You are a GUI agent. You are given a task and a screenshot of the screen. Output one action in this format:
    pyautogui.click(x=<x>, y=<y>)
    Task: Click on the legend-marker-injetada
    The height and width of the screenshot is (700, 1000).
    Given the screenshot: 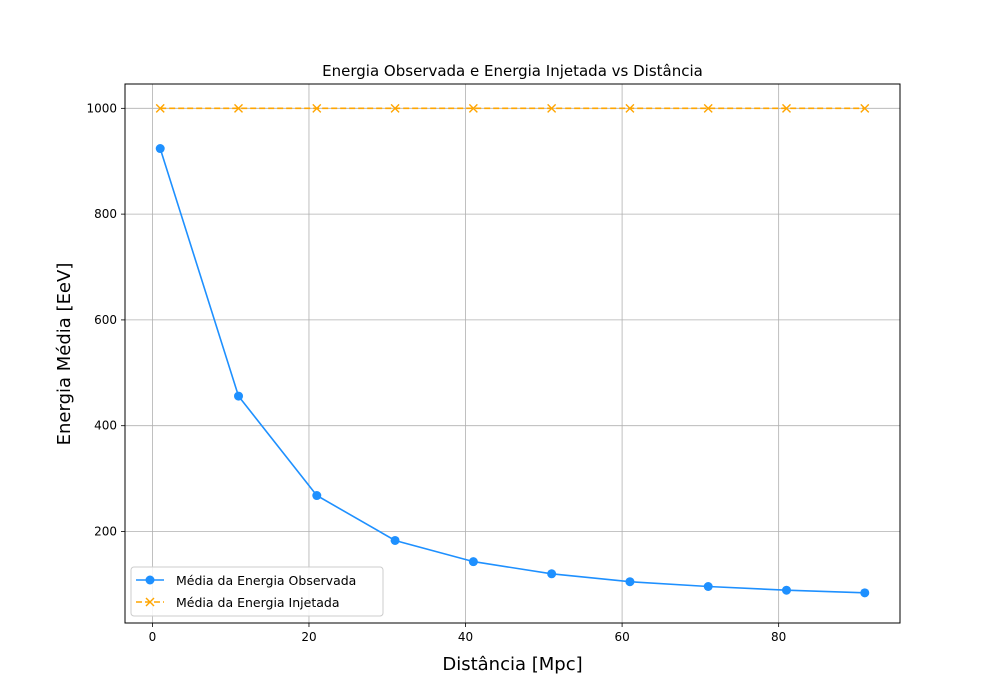 What is the action you would take?
    pyautogui.click(x=150, y=602)
    